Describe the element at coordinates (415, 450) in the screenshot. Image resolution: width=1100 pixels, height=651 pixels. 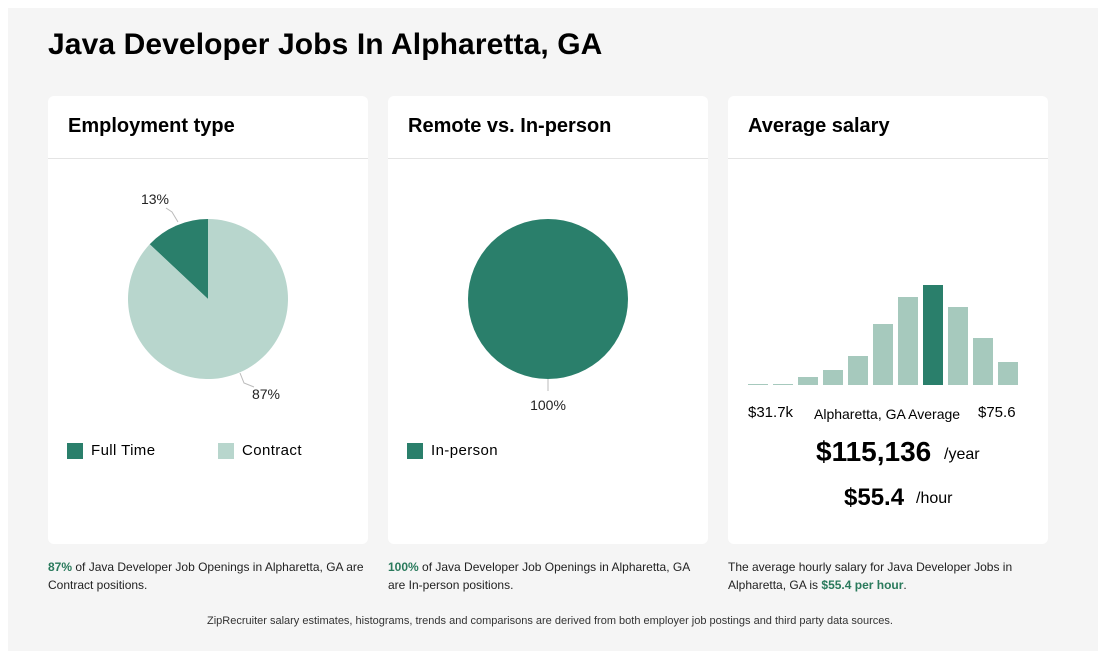
I see `legend-swatch-in-person` at that location.